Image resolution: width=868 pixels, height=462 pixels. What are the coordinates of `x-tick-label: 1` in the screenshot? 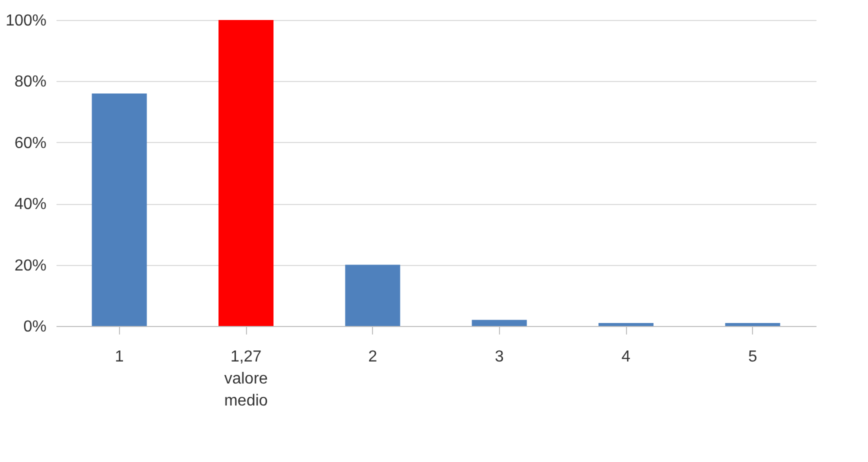 It's located at (119, 357).